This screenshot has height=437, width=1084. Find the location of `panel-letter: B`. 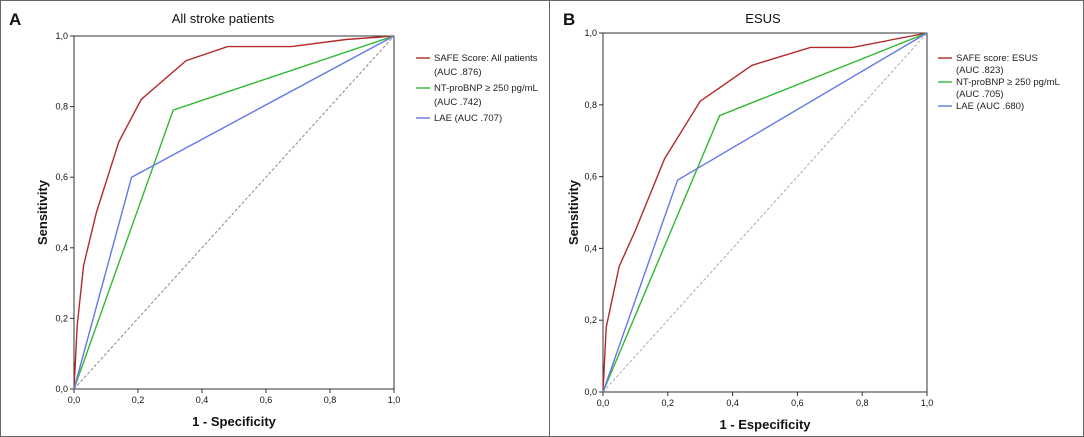

panel-letter: B is located at coordinates (569, 19).